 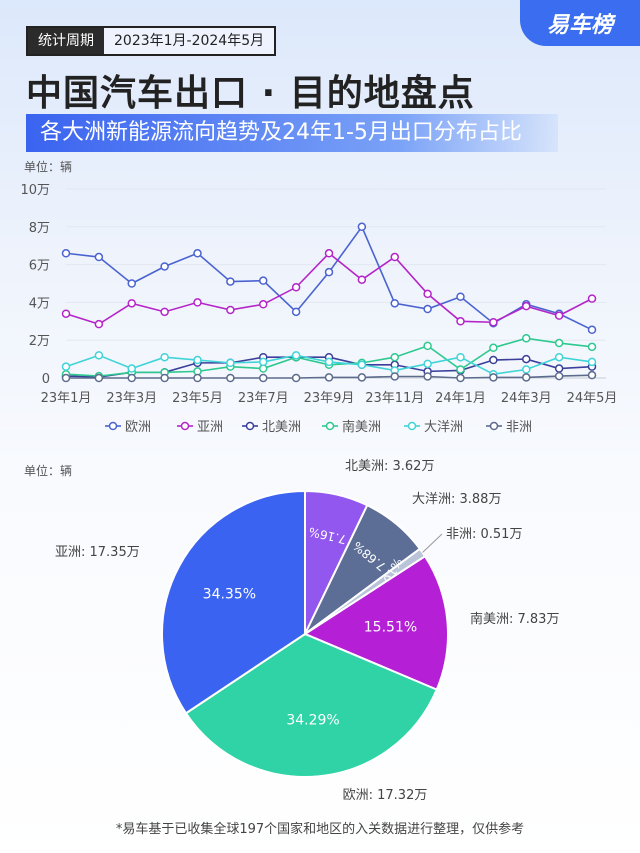 I want to click on pie-percent-label: 15.51%, so click(x=390, y=628).